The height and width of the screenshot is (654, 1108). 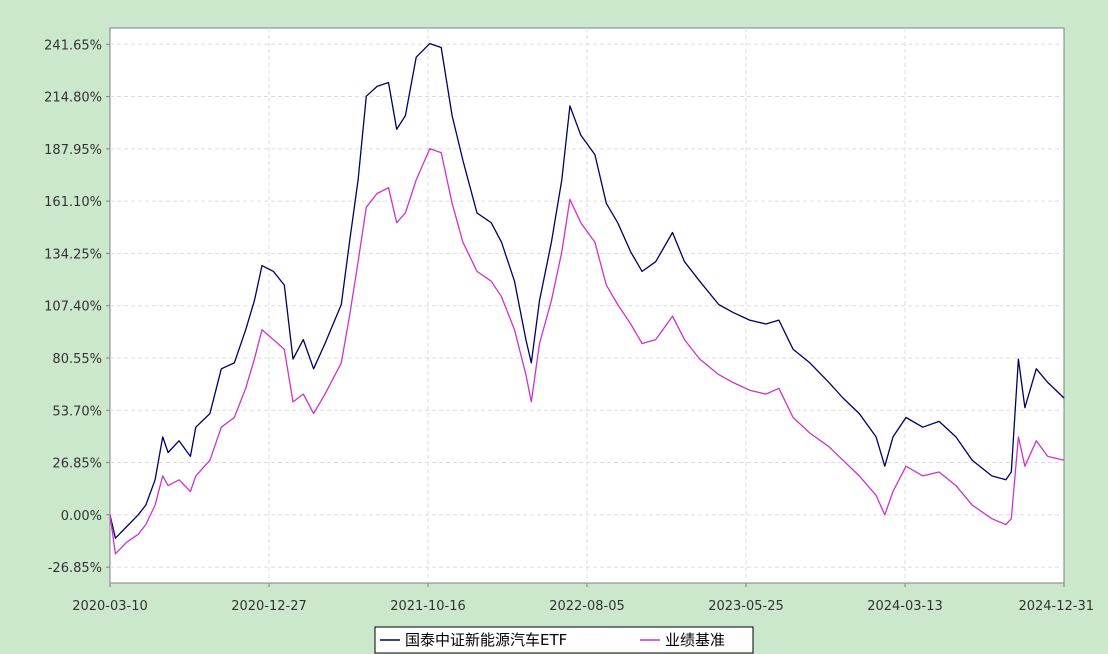 I want to click on y-tick-label: 53.70%, so click(x=77, y=411).